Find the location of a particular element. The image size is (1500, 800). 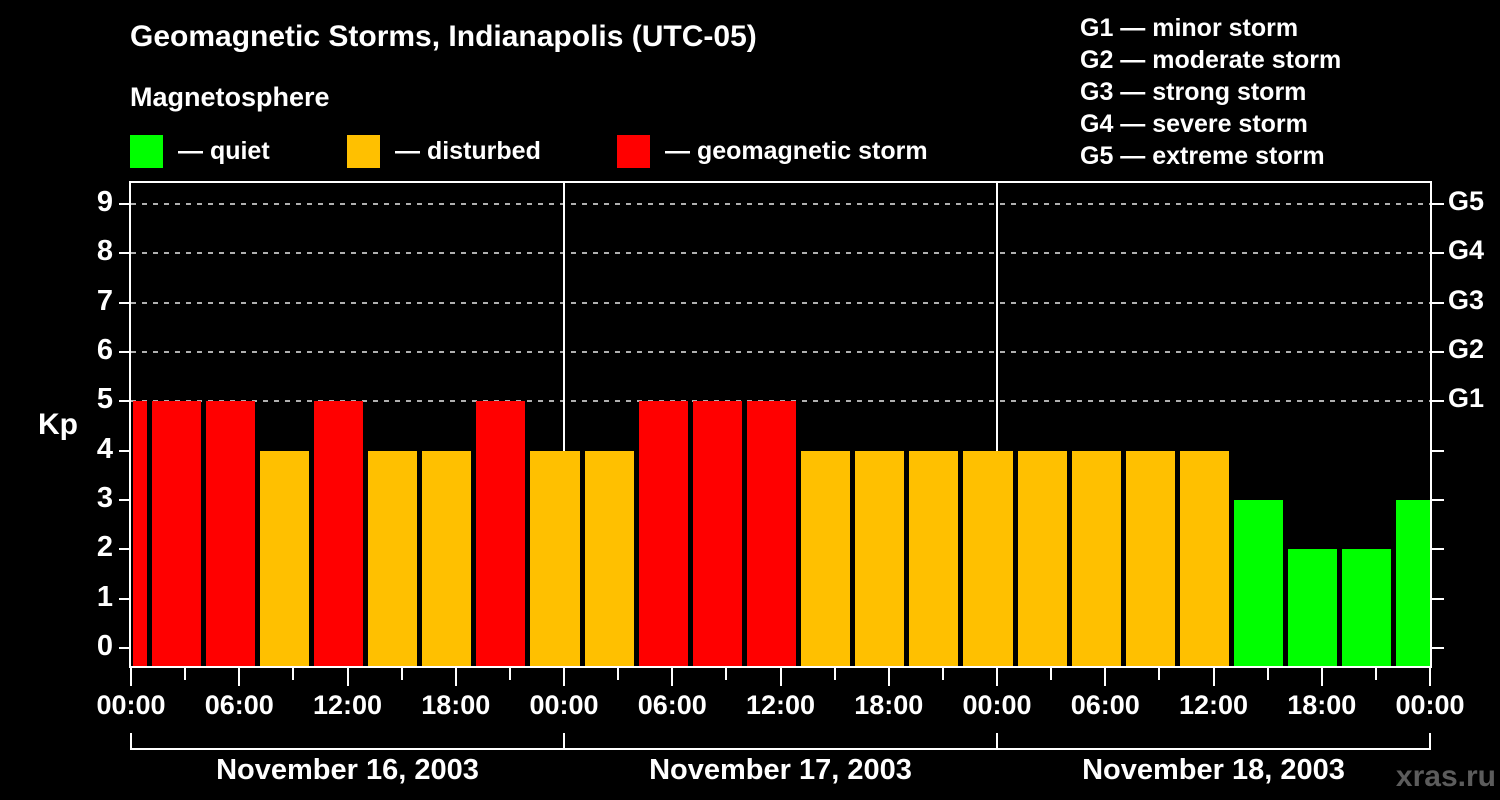

day-bracket-line is located at coordinates (780, 749).